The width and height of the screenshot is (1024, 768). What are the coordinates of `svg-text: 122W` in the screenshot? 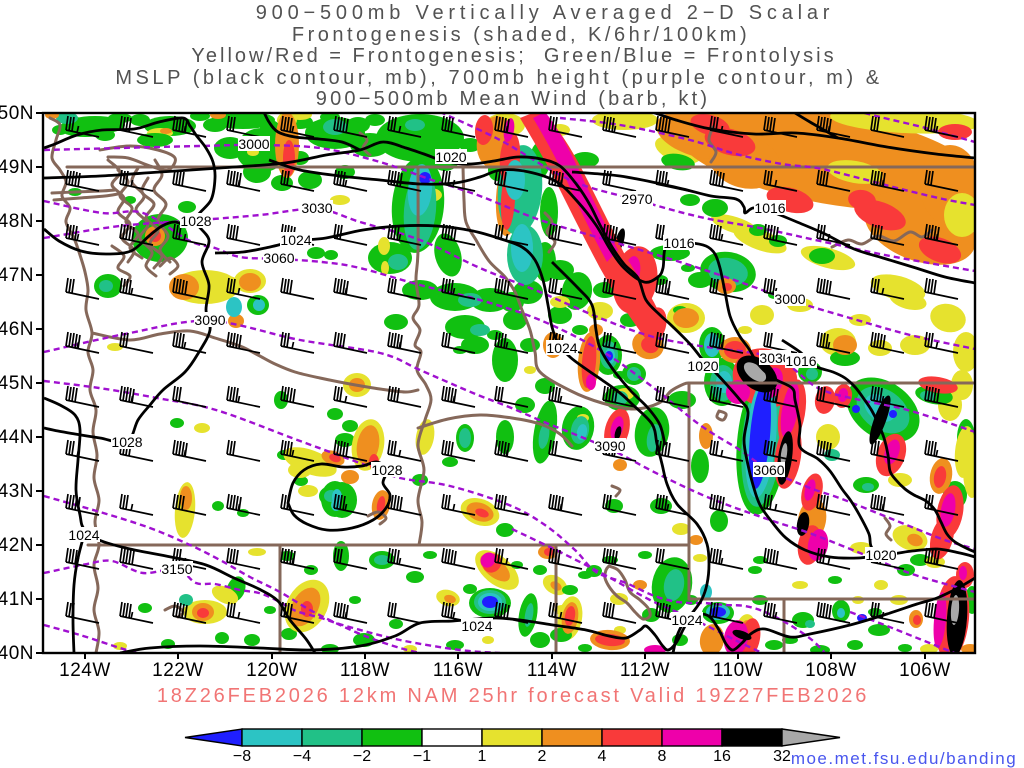 It's located at (178, 670).